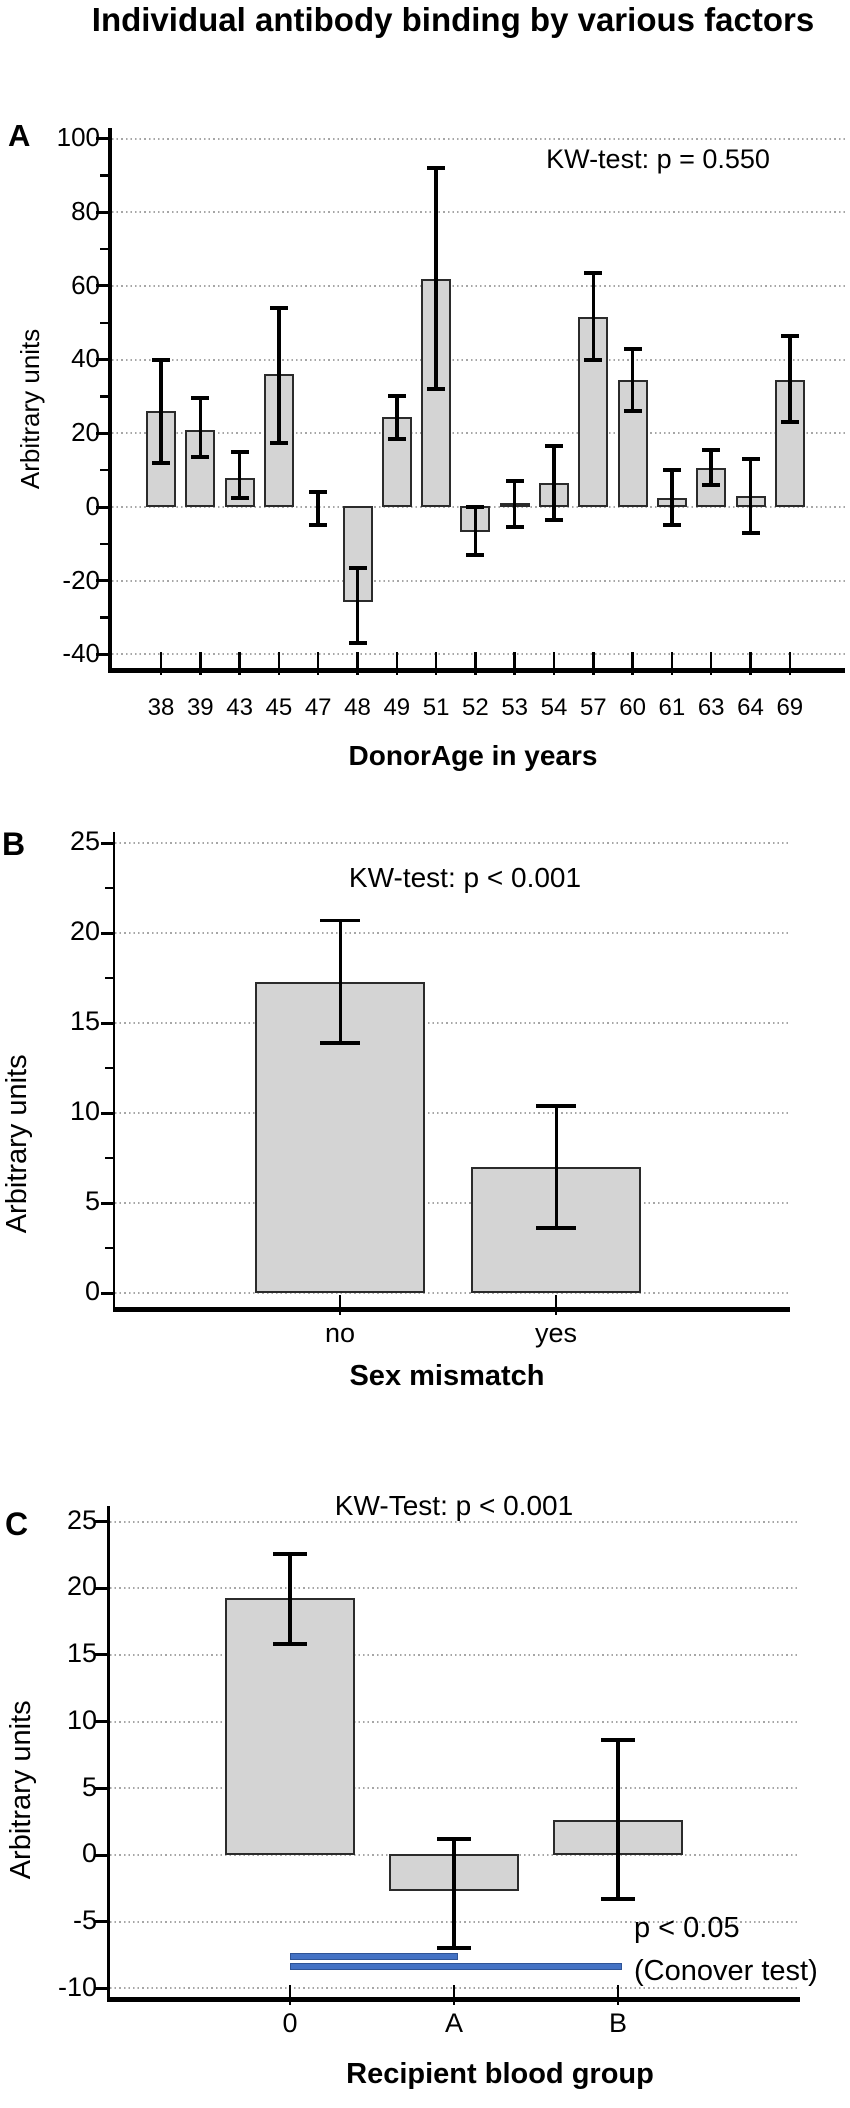 This screenshot has height=2108, width=850. I want to click on significance-bar-0-vs-A, so click(374, 1956).